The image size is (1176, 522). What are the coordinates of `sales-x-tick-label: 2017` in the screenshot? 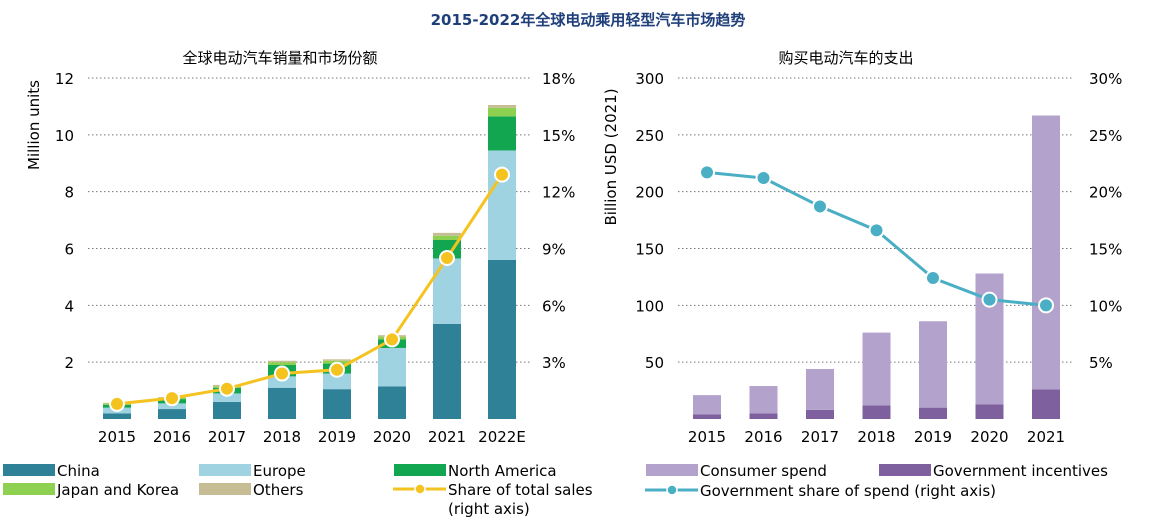 It's located at (227, 437).